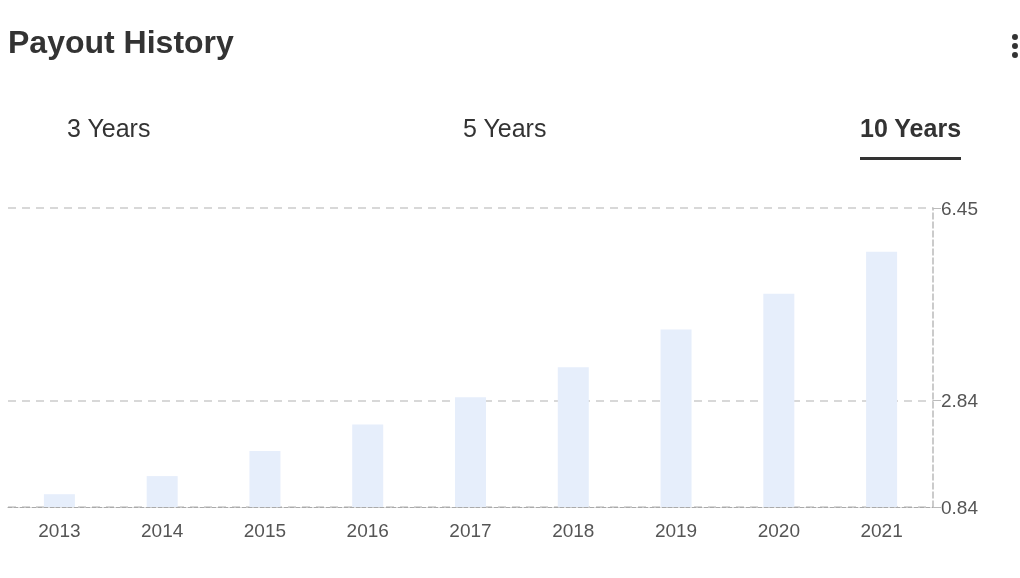 This screenshot has height=578, width=1020. What do you see at coordinates (109, 128) in the screenshot?
I see `text: 3 Years` at bounding box center [109, 128].